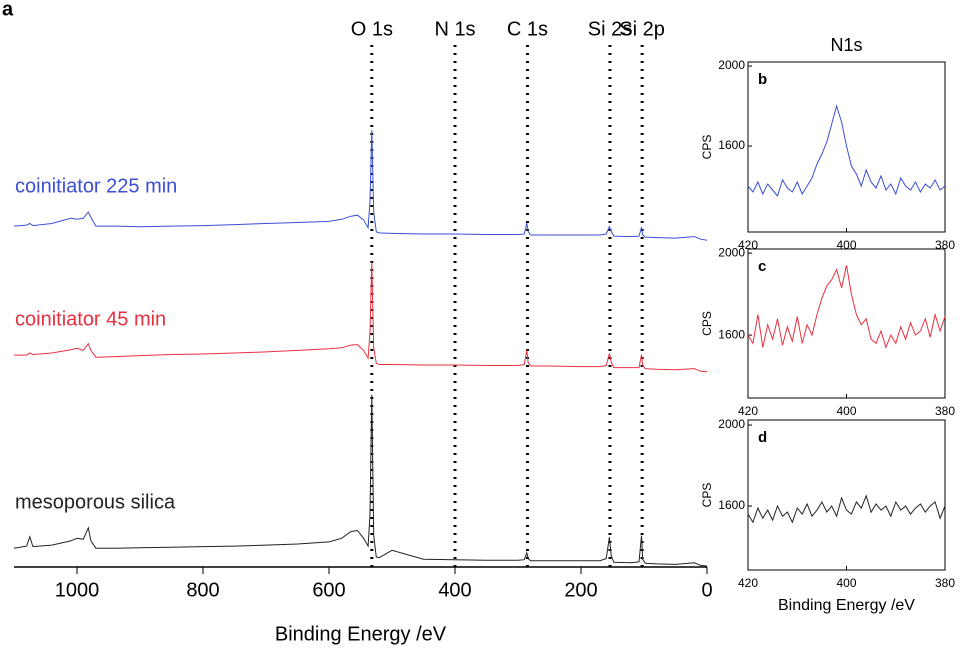 This screenshot has width=962, height=657. What do you see at coordinates (328, 590) in the screenshot?
I see `x-tick-label: 600` at bounding box center [328, 590].